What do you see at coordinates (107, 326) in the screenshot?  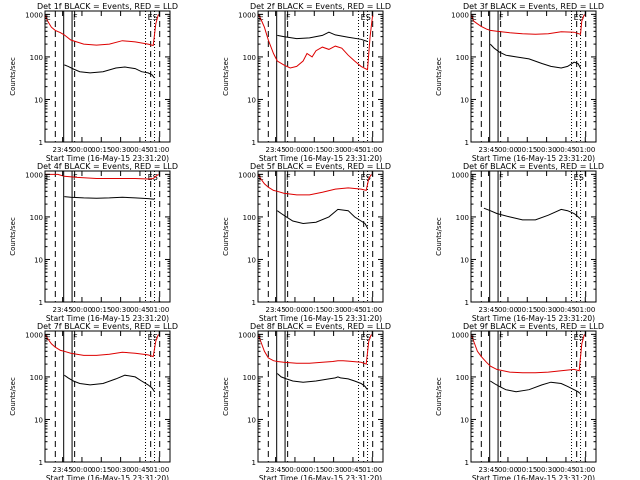 I see `panel-title: Det 7f BLACK = Events, RED = LLD` at bounding box center [107, 326].